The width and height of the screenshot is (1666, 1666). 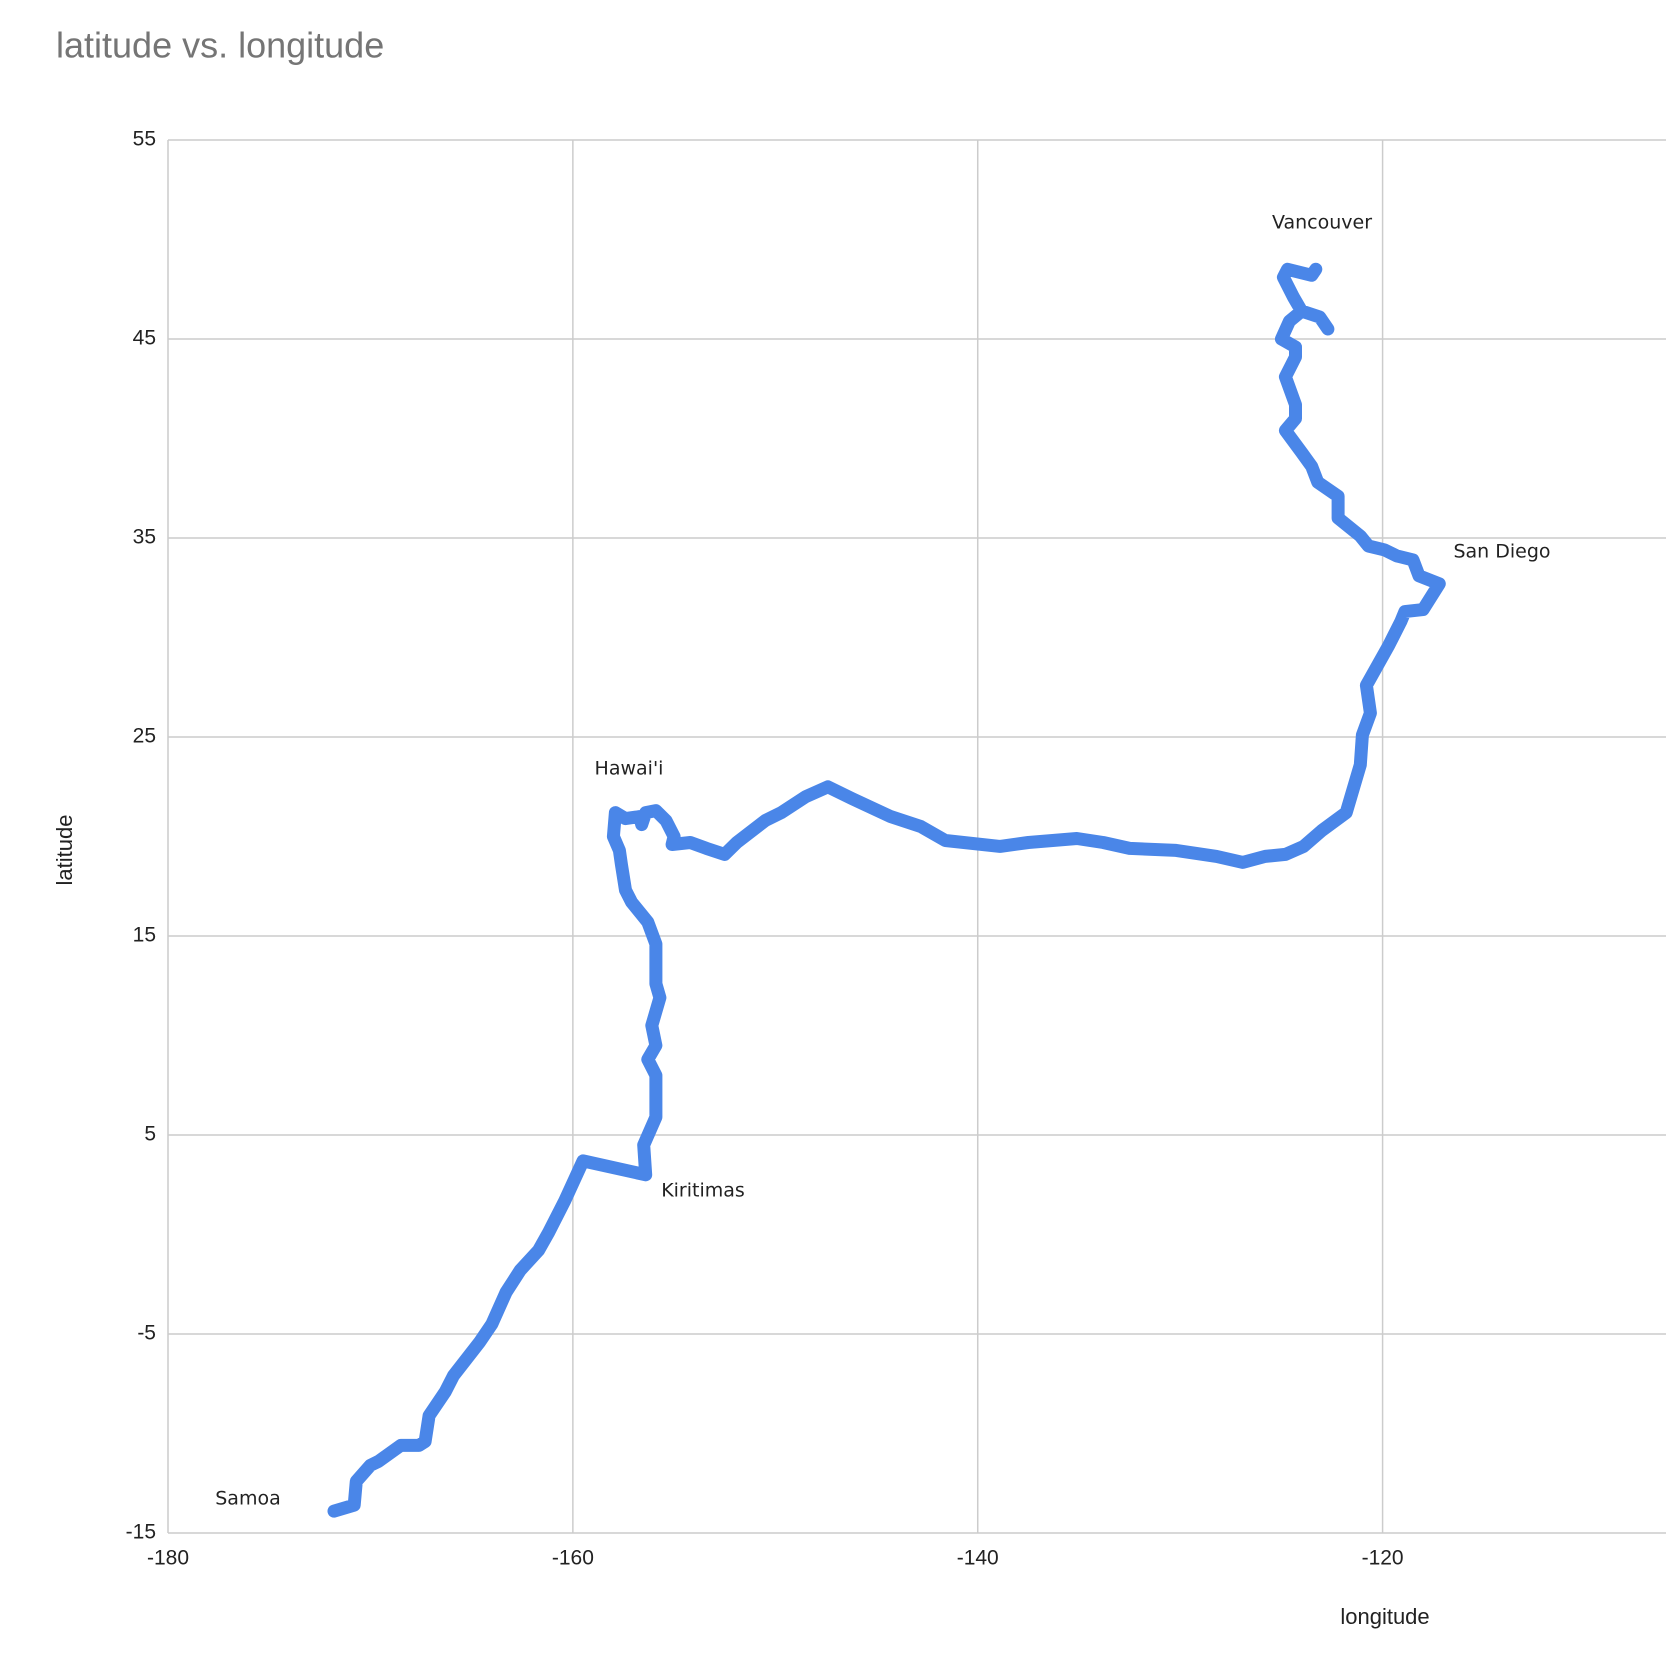 I want to click on x-tick-label: -160, so click(x=573, y=1558).